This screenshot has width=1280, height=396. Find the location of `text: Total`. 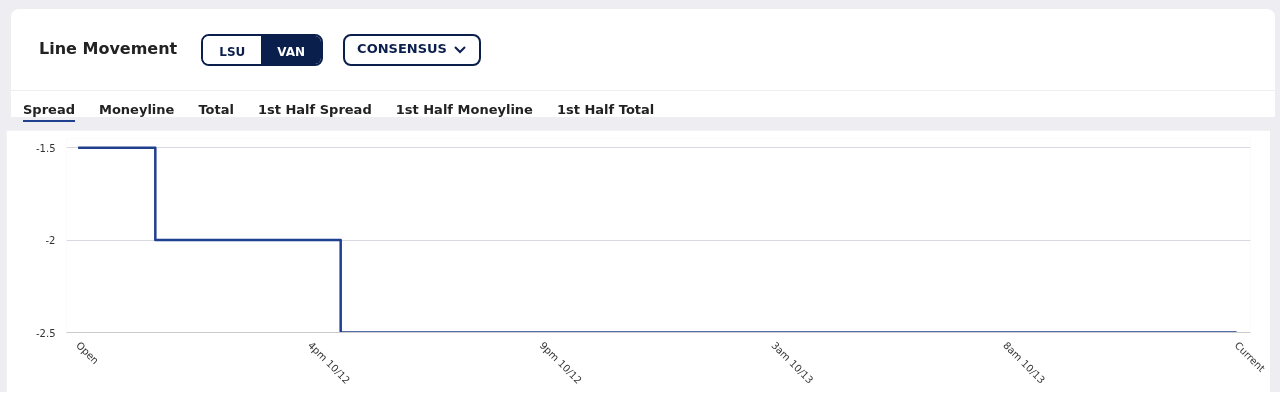

text: Total is located at coordinates (216, 110).